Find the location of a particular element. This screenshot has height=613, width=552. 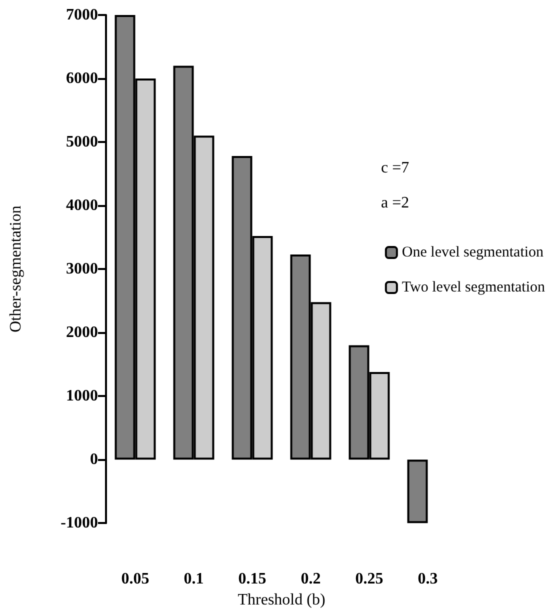

y-tick-label: 1000 is located at coordinates (82, 396).